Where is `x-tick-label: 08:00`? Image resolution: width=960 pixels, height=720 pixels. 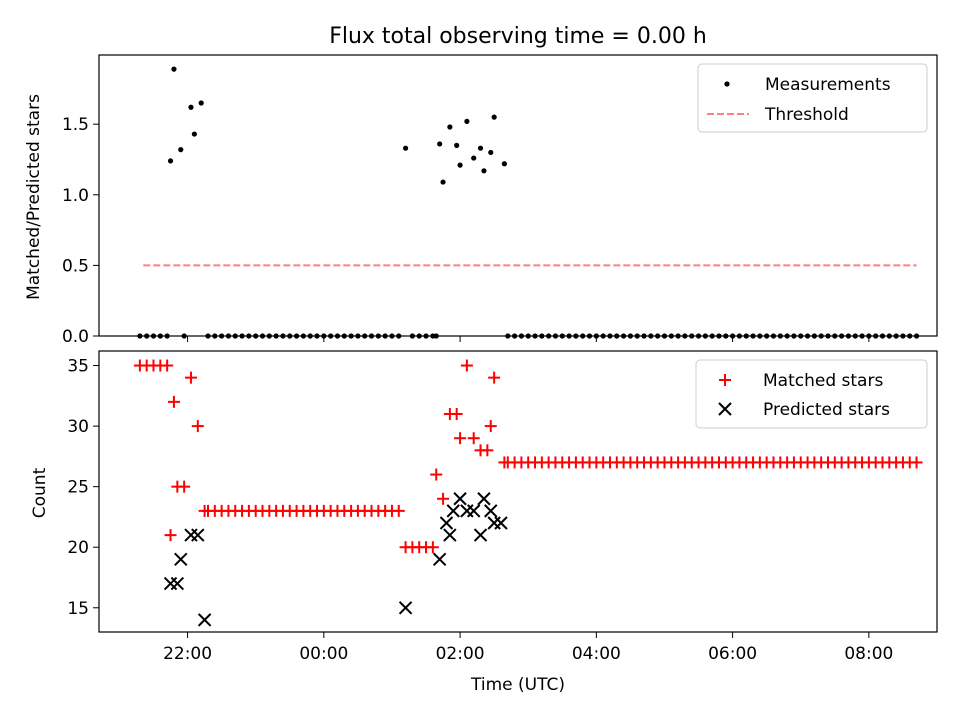 x-tick-label: 08:00 is located at coordinates (868, 654).